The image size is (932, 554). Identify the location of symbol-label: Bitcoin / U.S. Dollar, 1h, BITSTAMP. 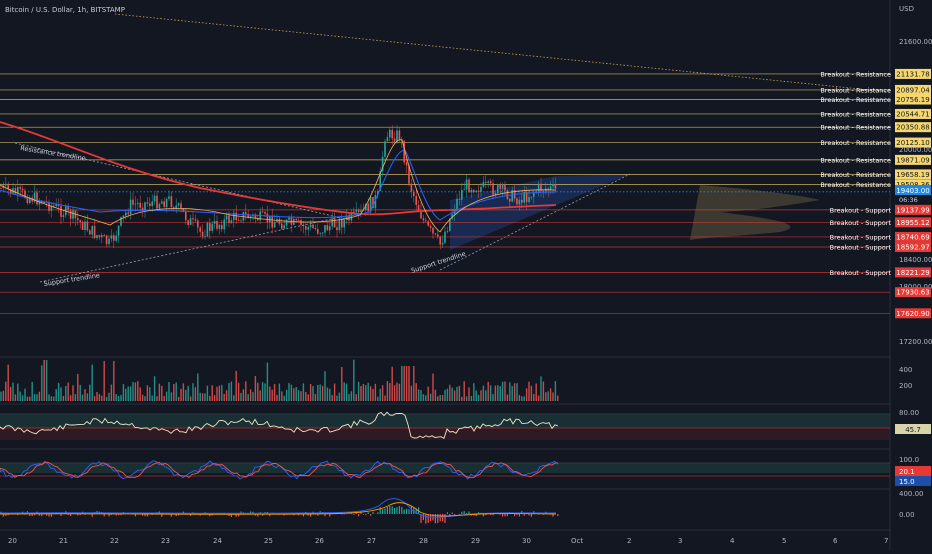
(65, 10).